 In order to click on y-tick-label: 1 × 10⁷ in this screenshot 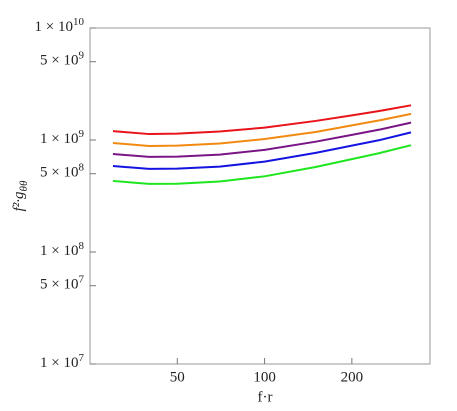, I will do `click(62, 362)`.